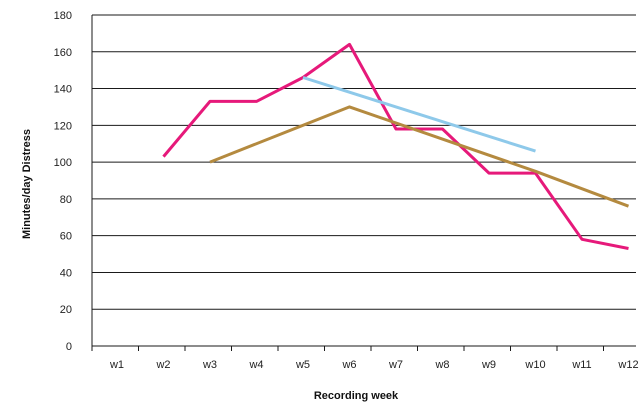 This screenshot has width=641, height=407. What do you see at coordinates (69, 347) in the screenshot?
I see `y-tick-label: 0` at bounding box center [69, 347].